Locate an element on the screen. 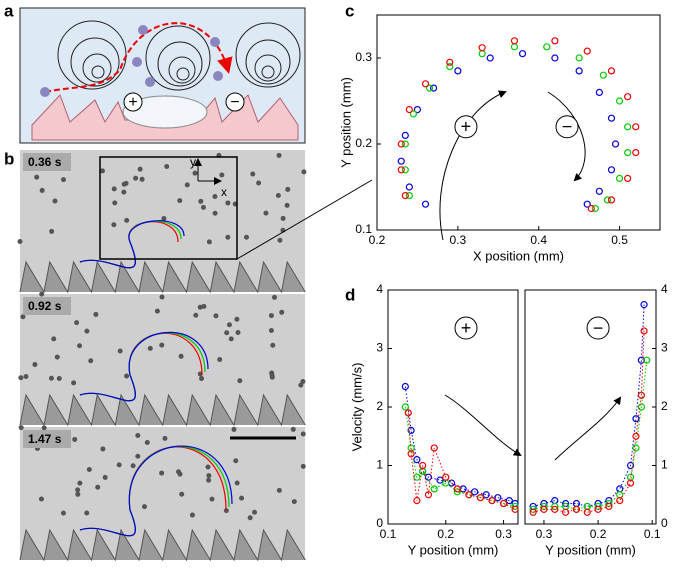 The height and width of the screenshot is (570, 674). x-tick-label: 0.4 is located at coordinates (538, 240).